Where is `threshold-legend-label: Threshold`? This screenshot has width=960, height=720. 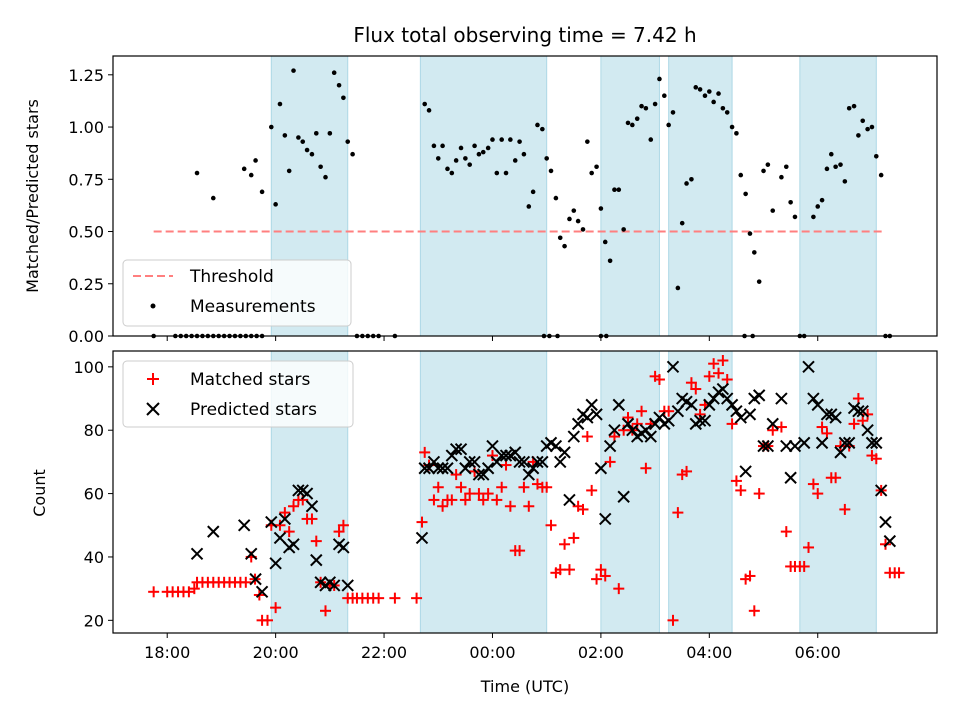
threshold-legend-label: Threshold is located at coordinates (231, 277).